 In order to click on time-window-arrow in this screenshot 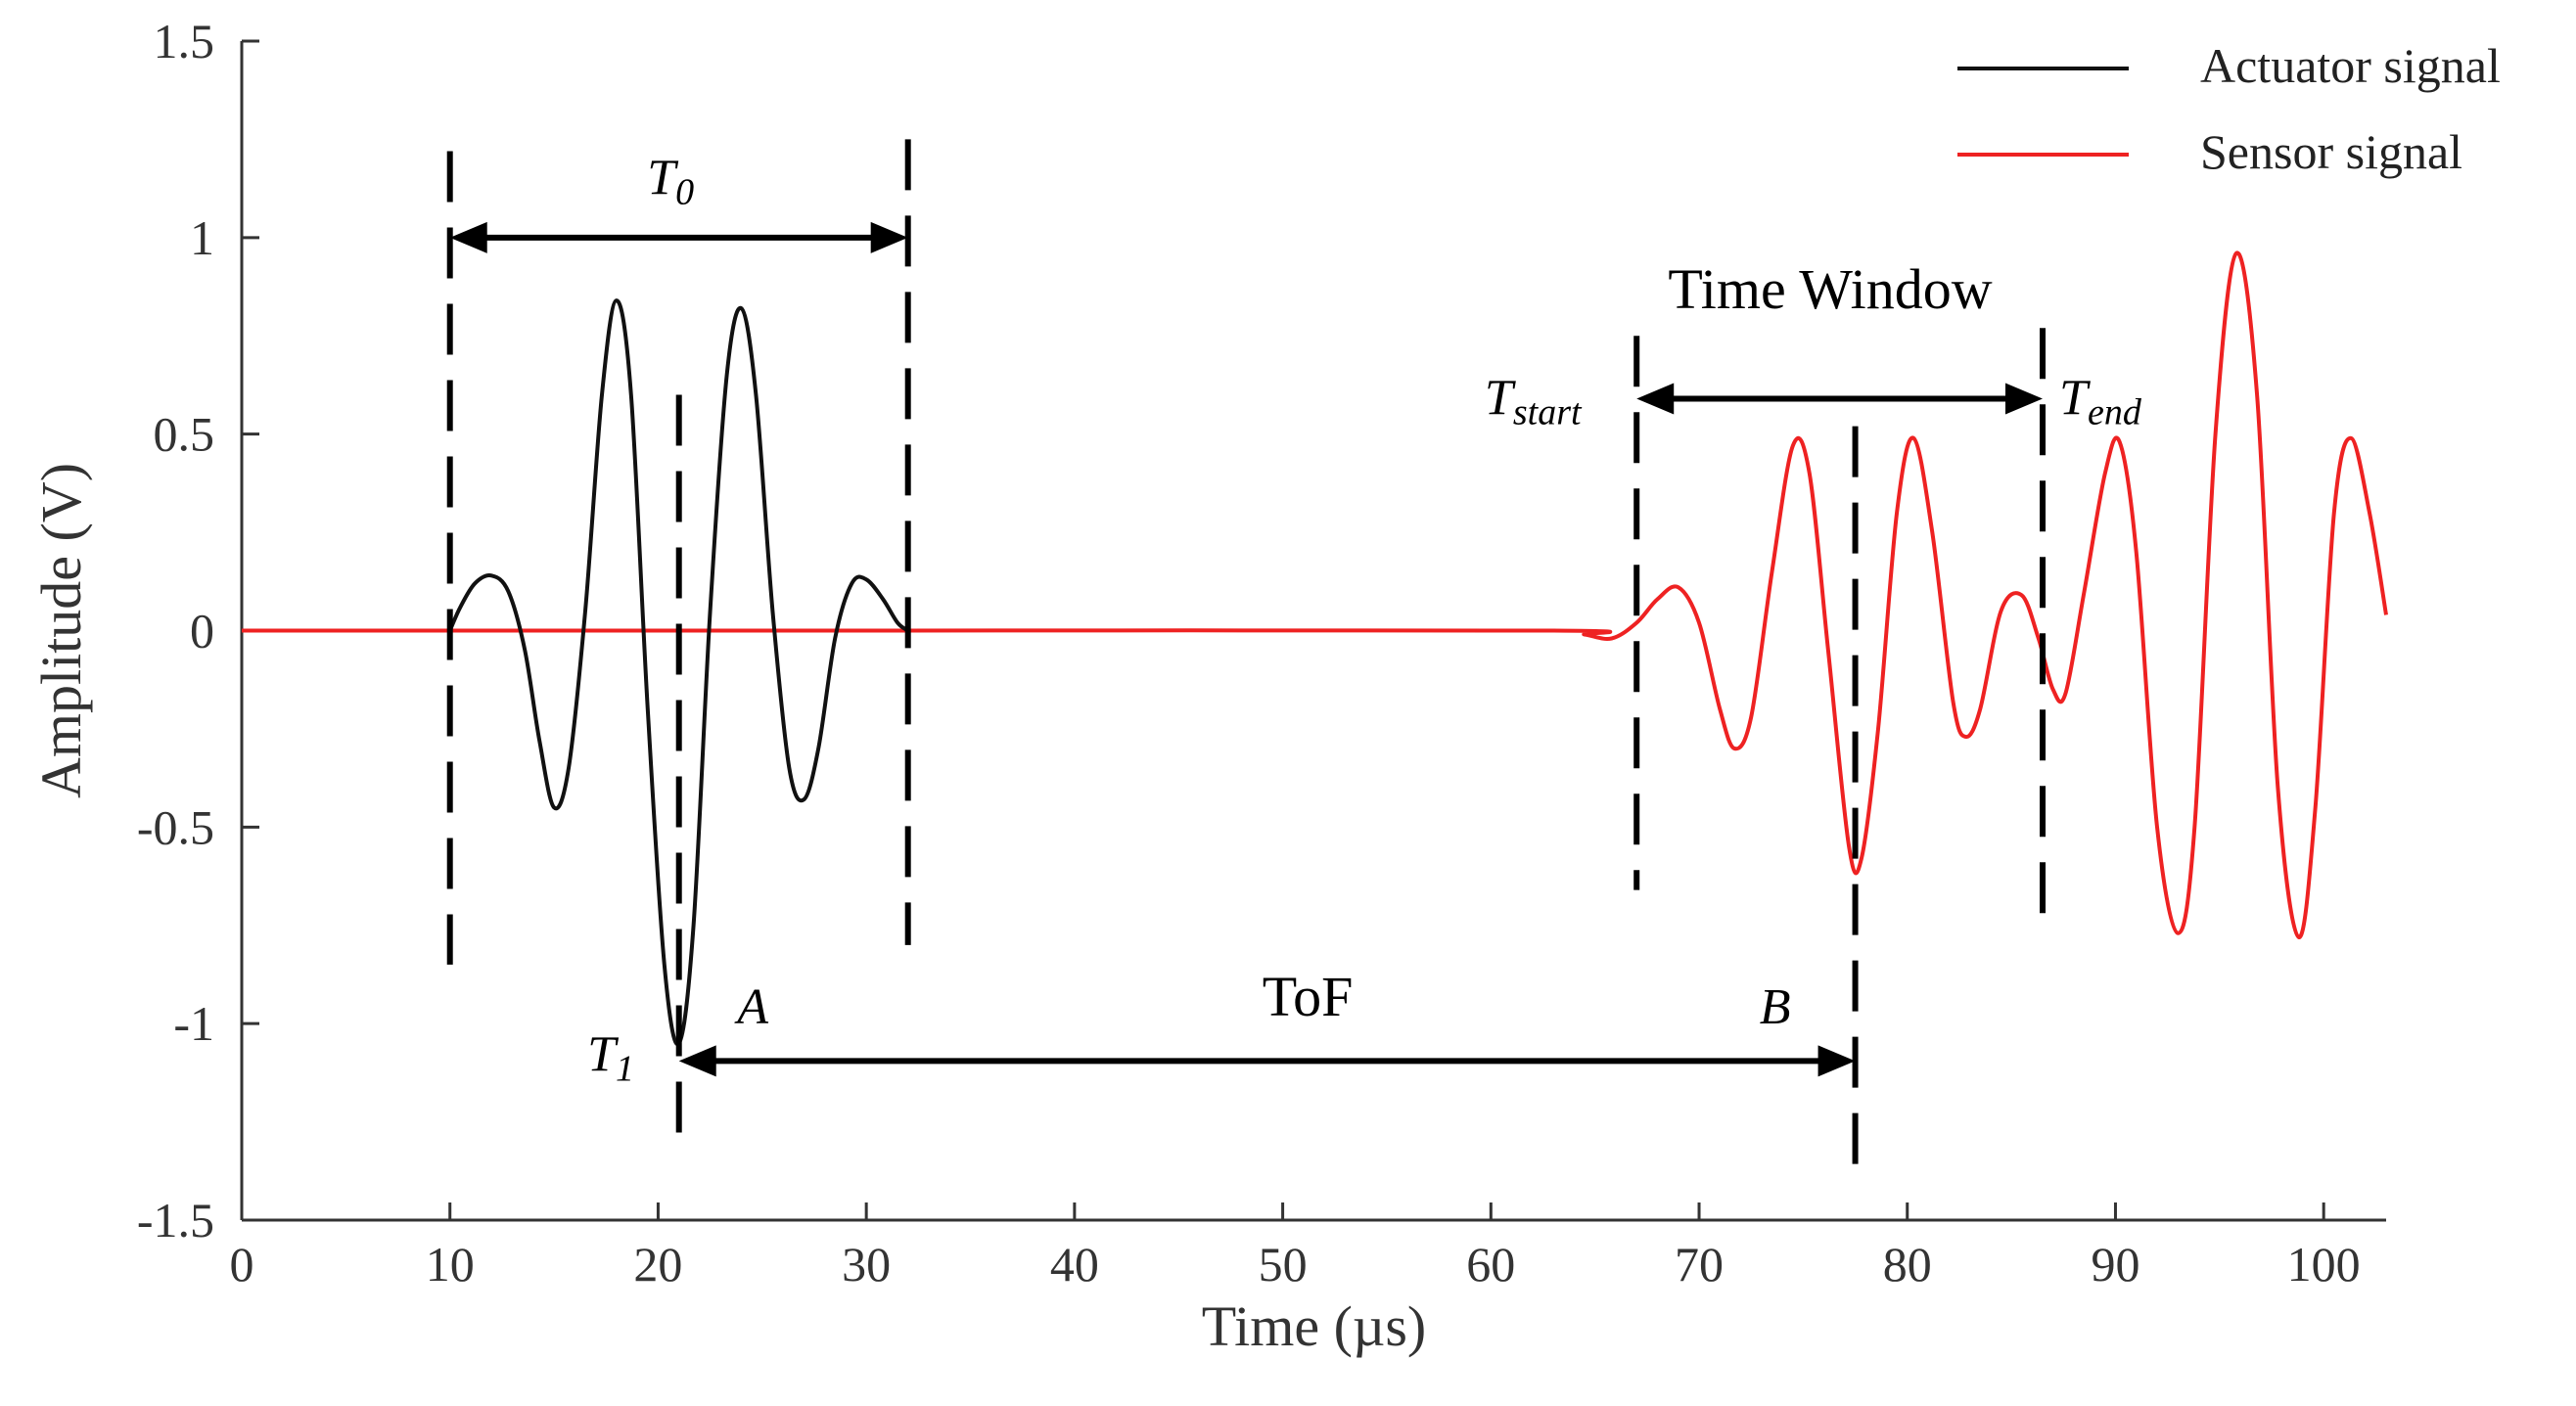, I will do `click(1840, 399)`.